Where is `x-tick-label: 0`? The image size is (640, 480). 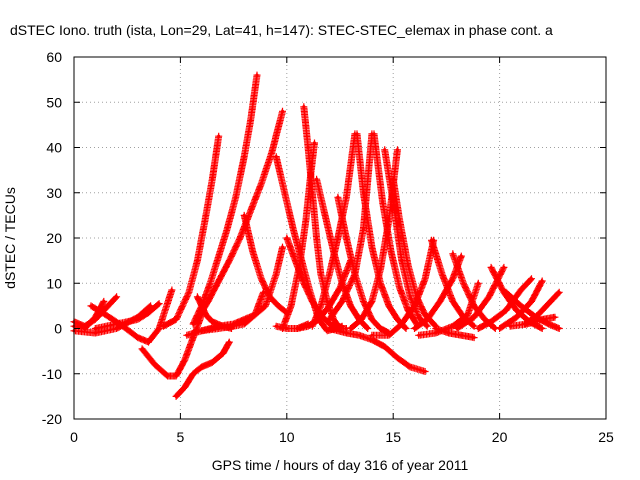
x-tick-label: 0 is located at coordinates (74, 437).